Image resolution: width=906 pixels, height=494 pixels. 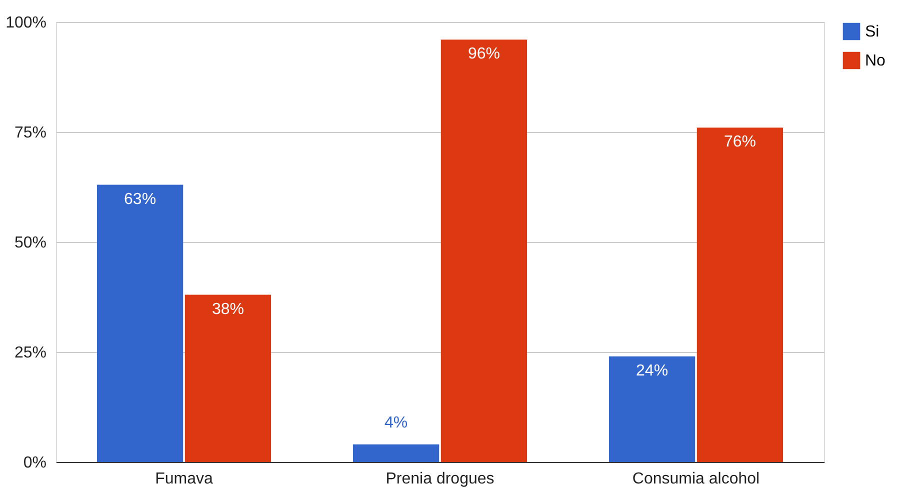 What do you see at coordinates (440, 479) in the screenshot?
I see `x-tick-label: Prenia drogues` at bounding box center [440, 479].